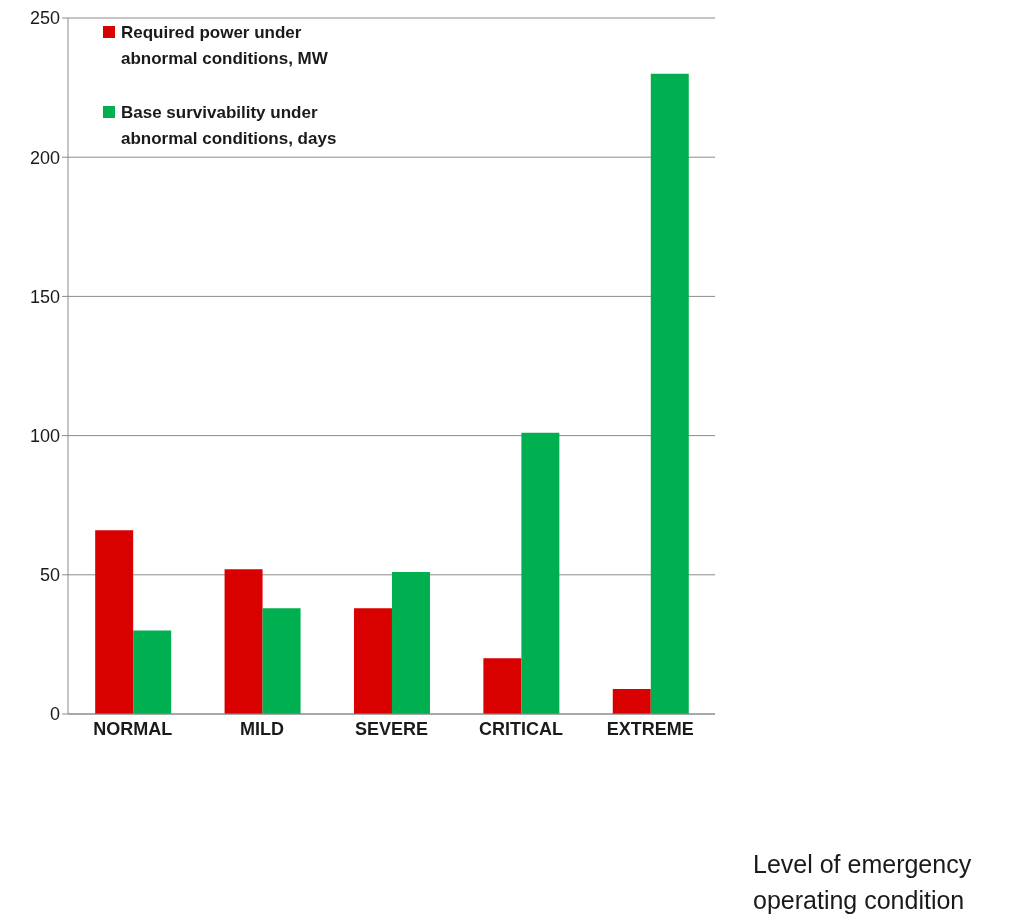  I want to click on y-tick-label: 100, so click(44, 435).